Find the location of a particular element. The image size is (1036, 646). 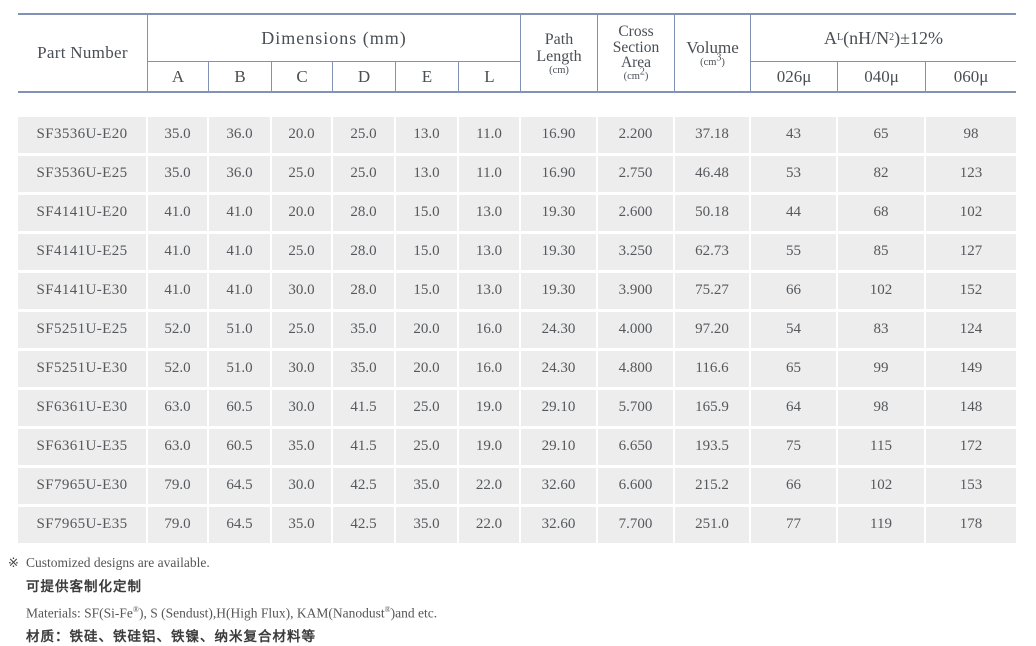

custom-note-zh: 可提供客制化定制 is located at coordinates (84, 586).